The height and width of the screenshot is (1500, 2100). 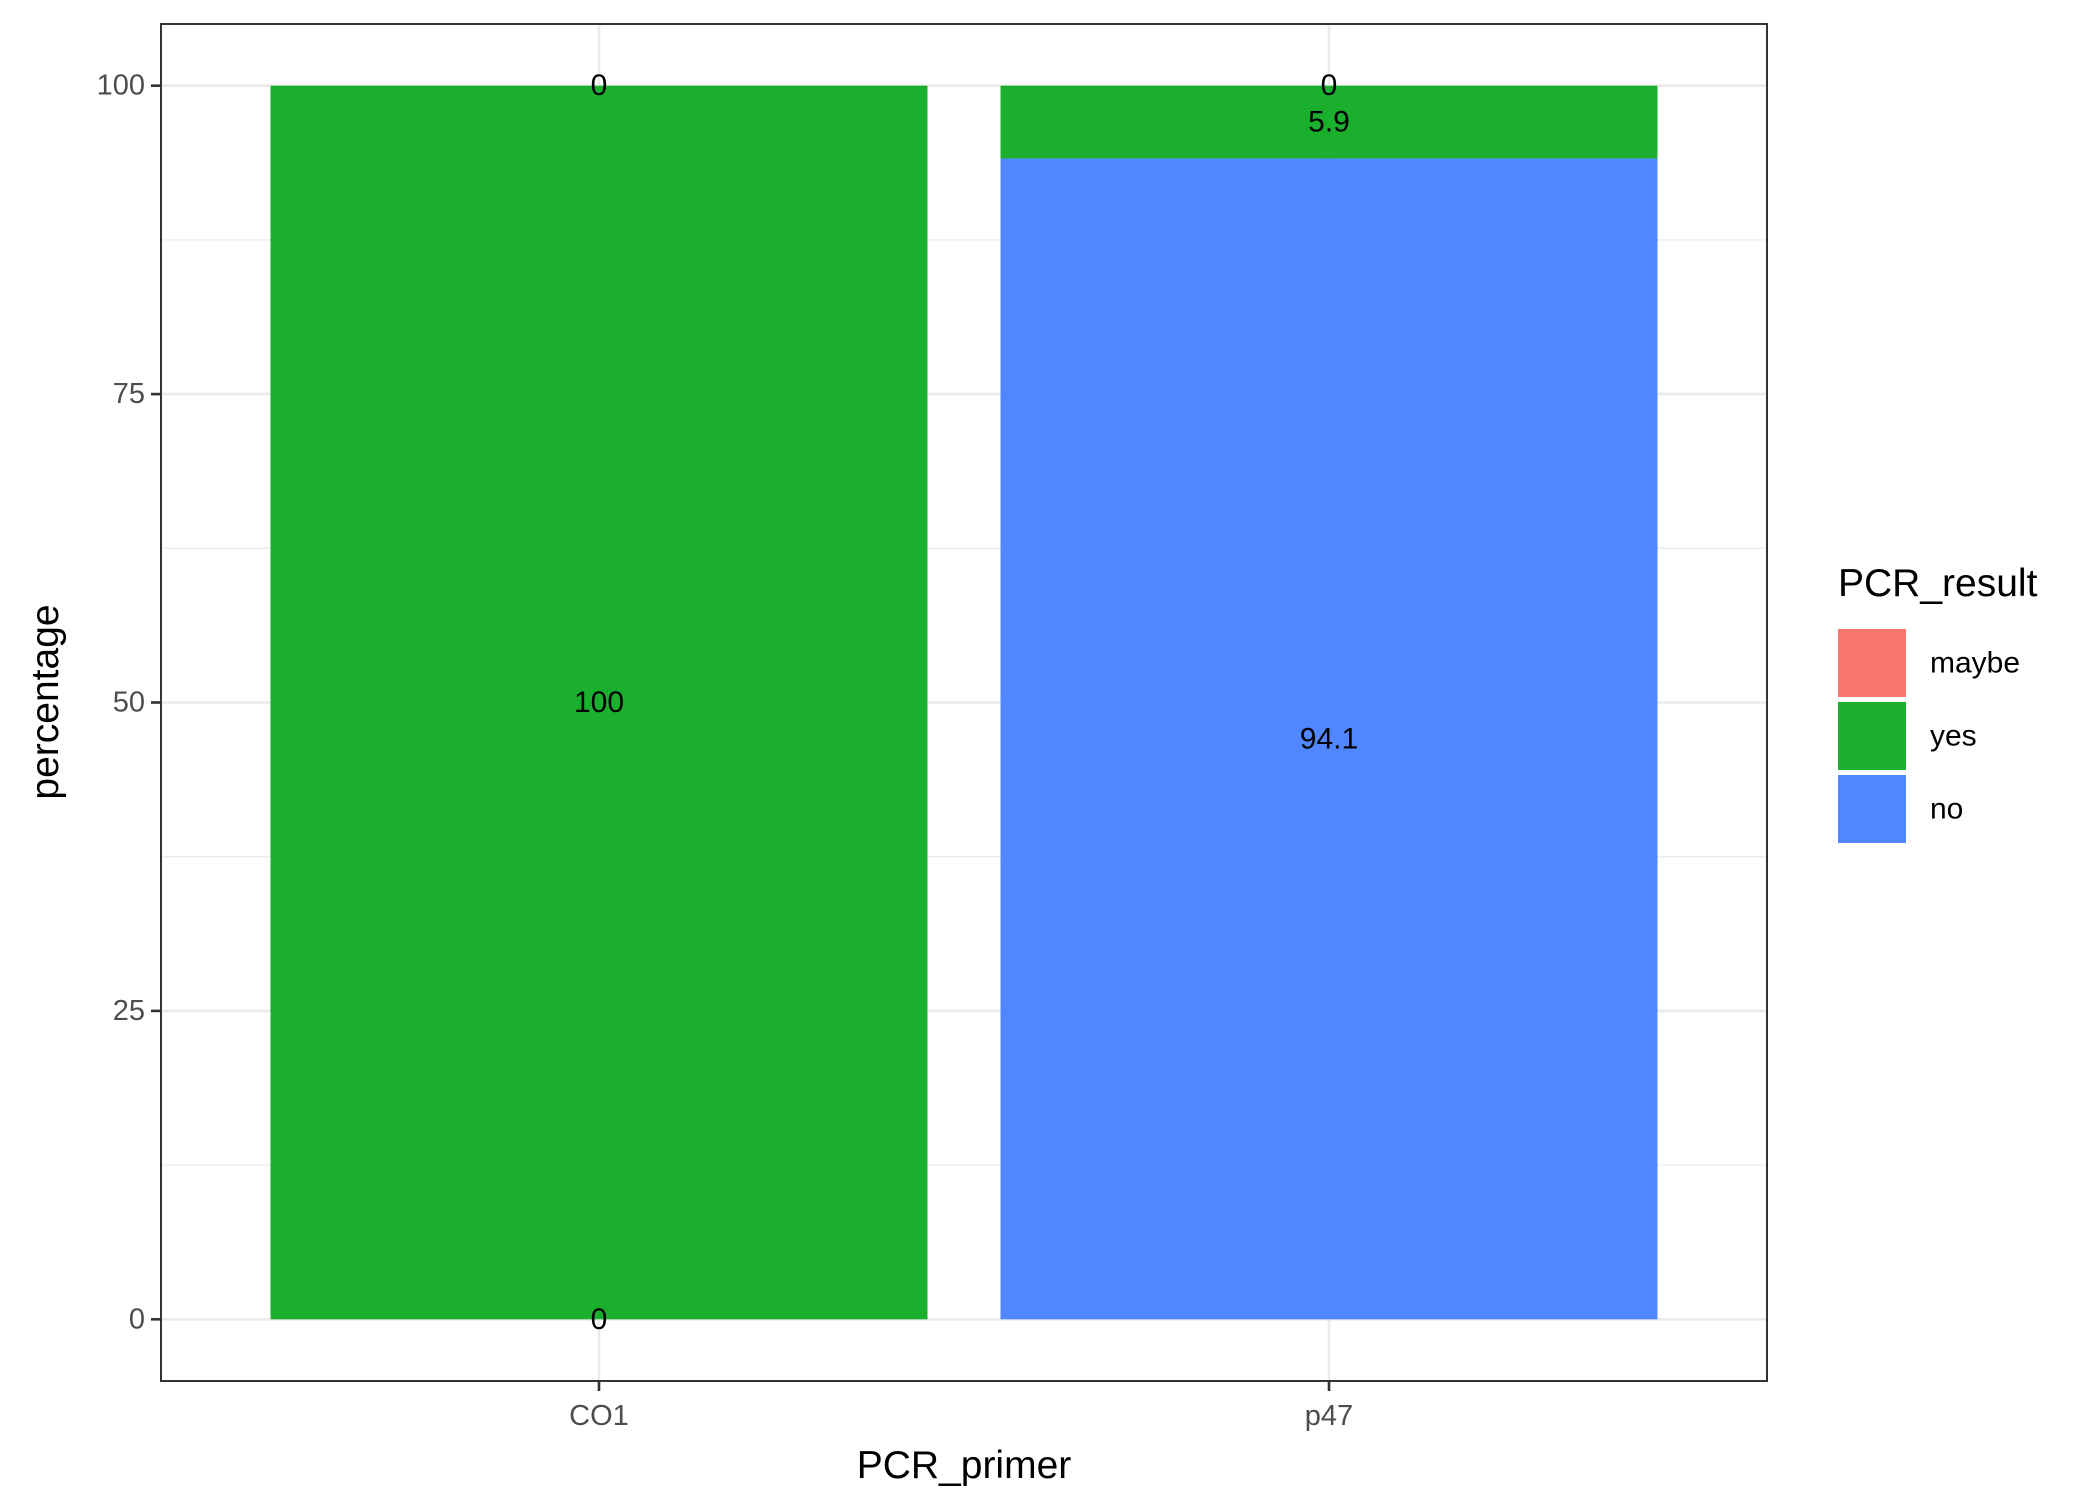 I want to click on data-label-co1-maybe: 0, so click(x=599, y=85).